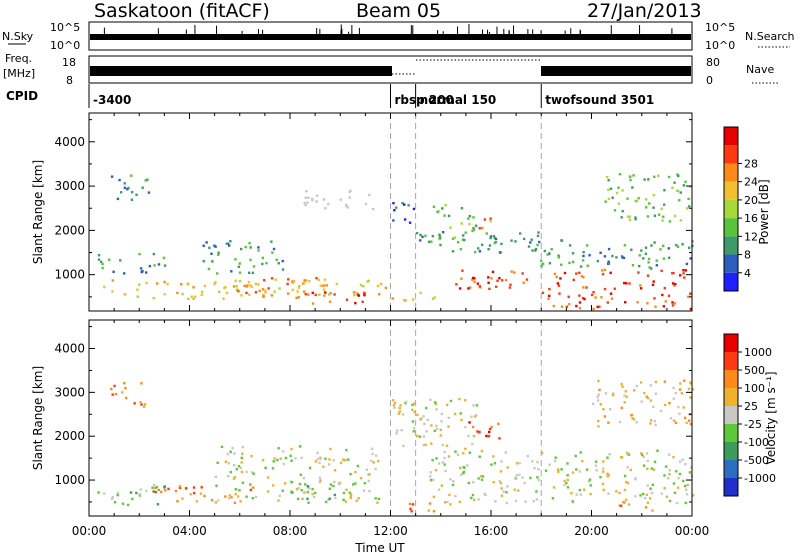  What do you see at coordinates (22, 96) in the screenshot?
I see `cpid-label: CPID` at bounding box center [22, 96].